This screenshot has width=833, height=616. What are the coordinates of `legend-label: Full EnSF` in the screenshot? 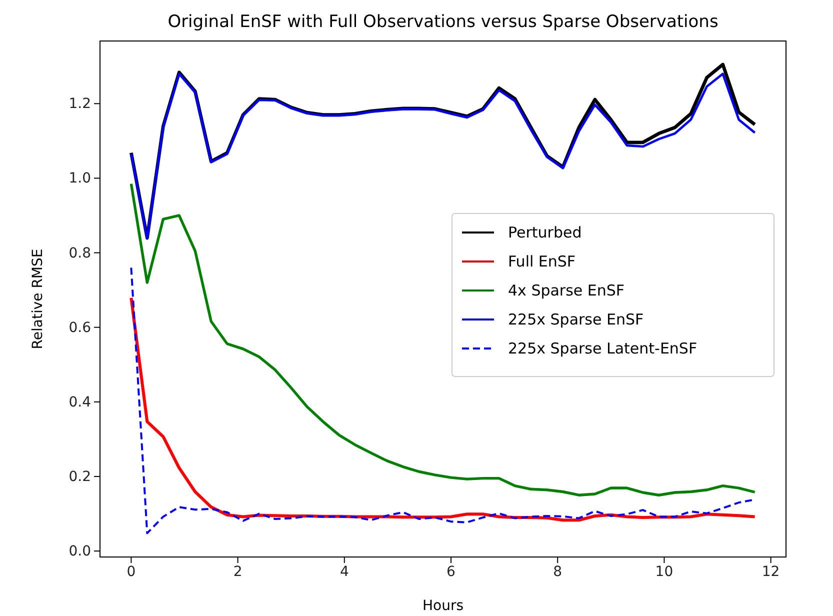 It's located at (542, 261).